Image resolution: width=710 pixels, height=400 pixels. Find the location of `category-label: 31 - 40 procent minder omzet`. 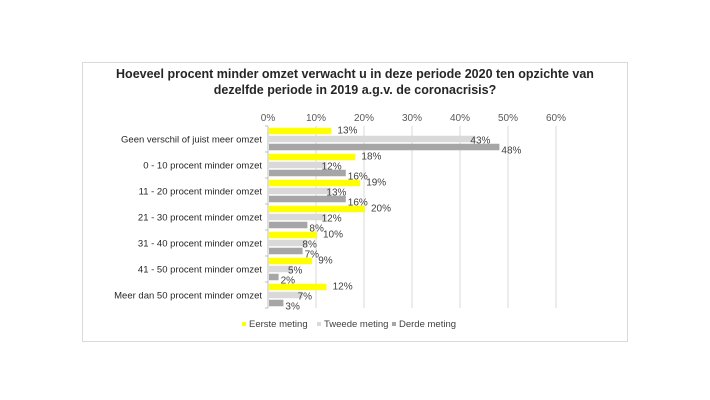

category-label: 31 - 40 procent minder omzet is located at coordinates (200, 244).